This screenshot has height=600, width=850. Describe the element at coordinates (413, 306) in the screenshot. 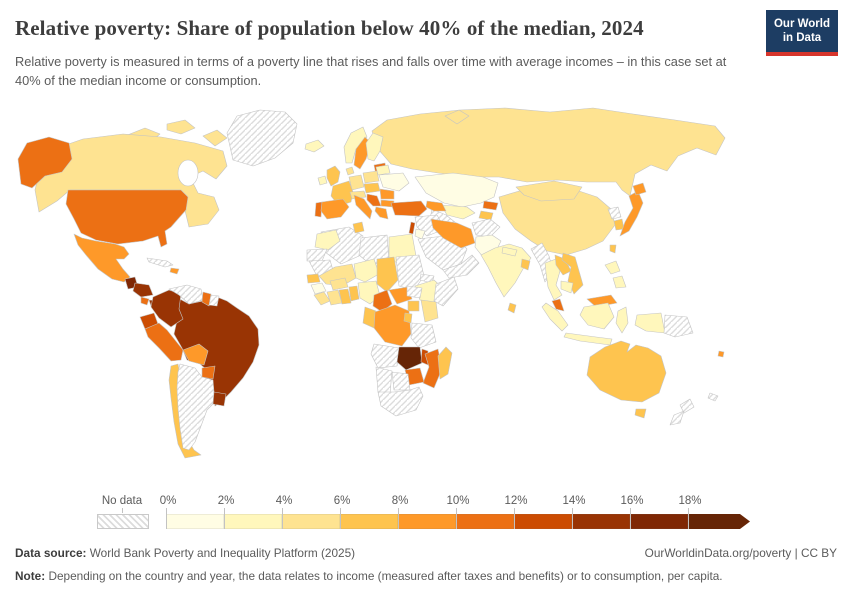

I see `country-uganda` at that location.